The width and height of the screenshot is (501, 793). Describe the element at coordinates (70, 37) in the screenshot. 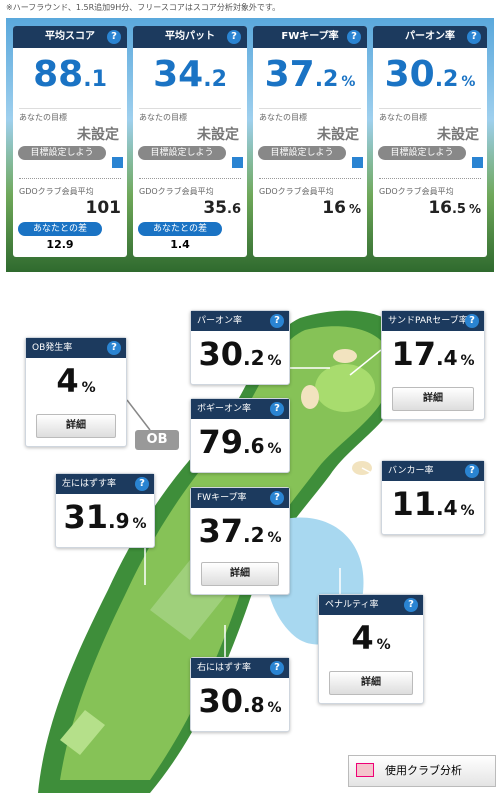

I see `card-title: 平均スコア` at that location.